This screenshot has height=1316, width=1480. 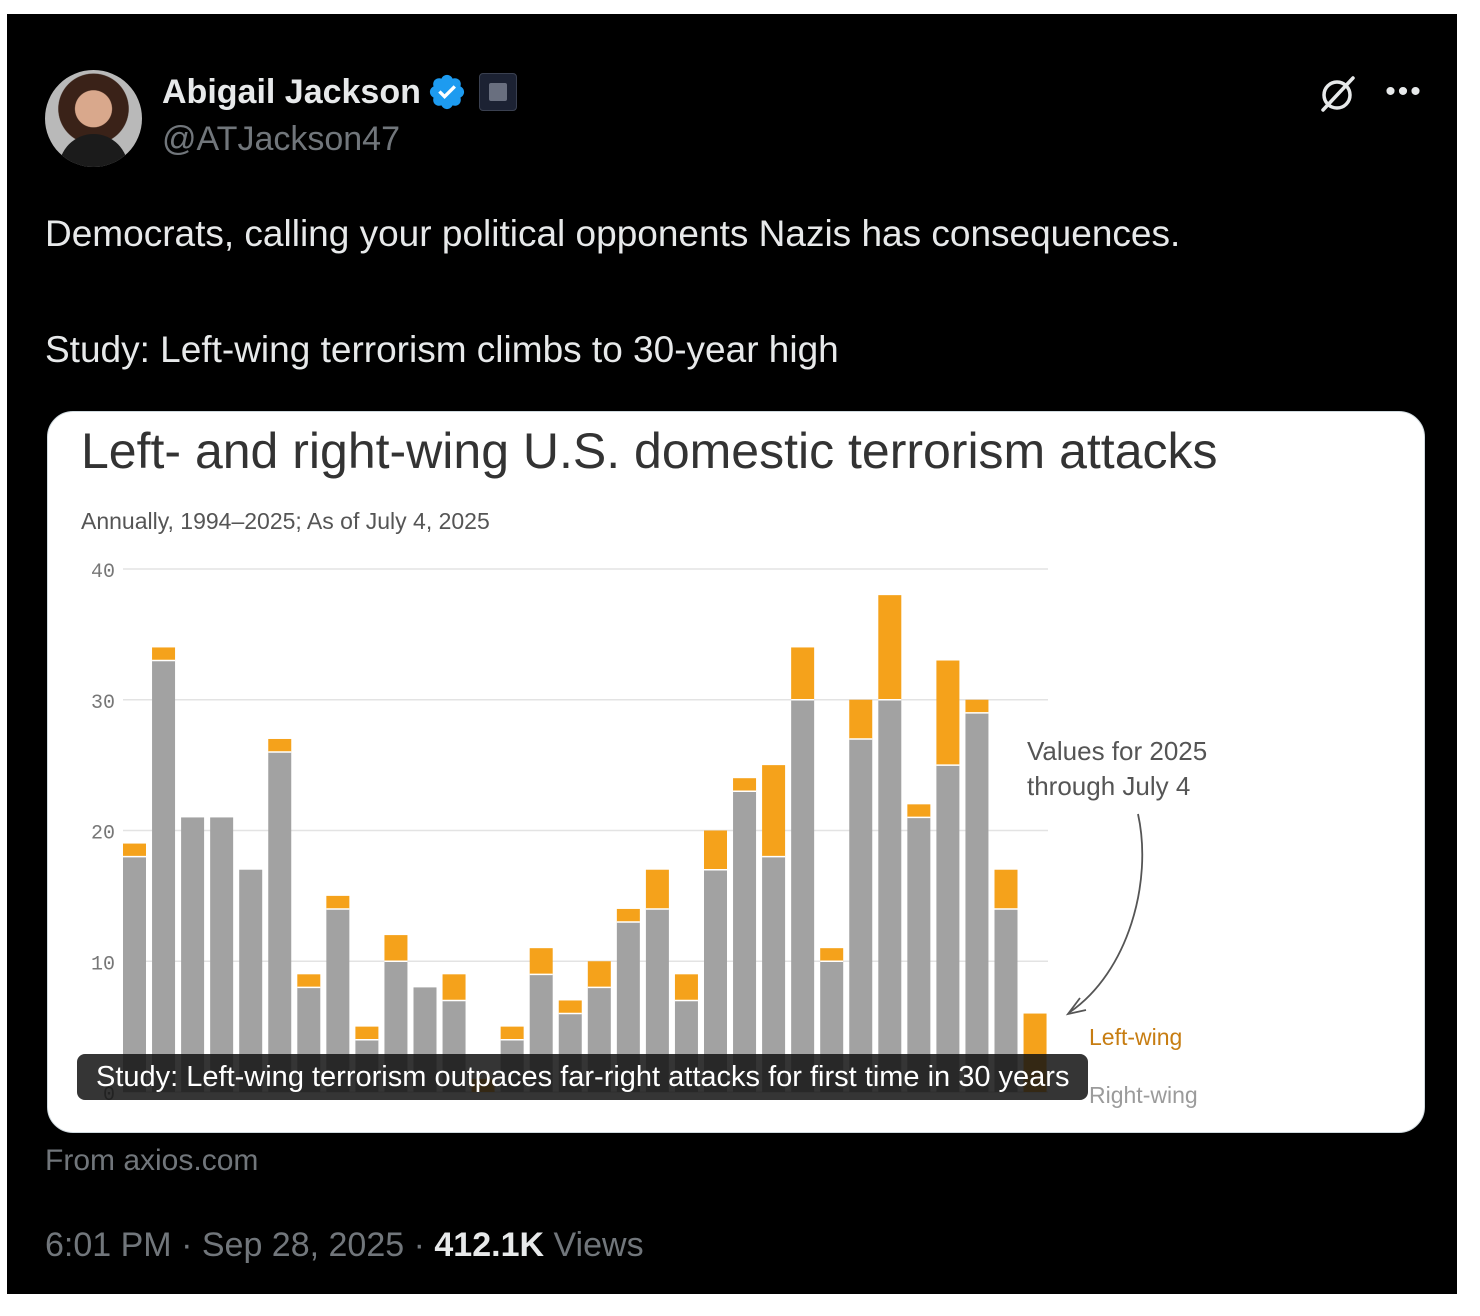 What do you see at coordinates (1117, 768) in the screenshot?
I see `chart-annotation: Values for 2025 through July 4` at bounding box center [1117, 768].